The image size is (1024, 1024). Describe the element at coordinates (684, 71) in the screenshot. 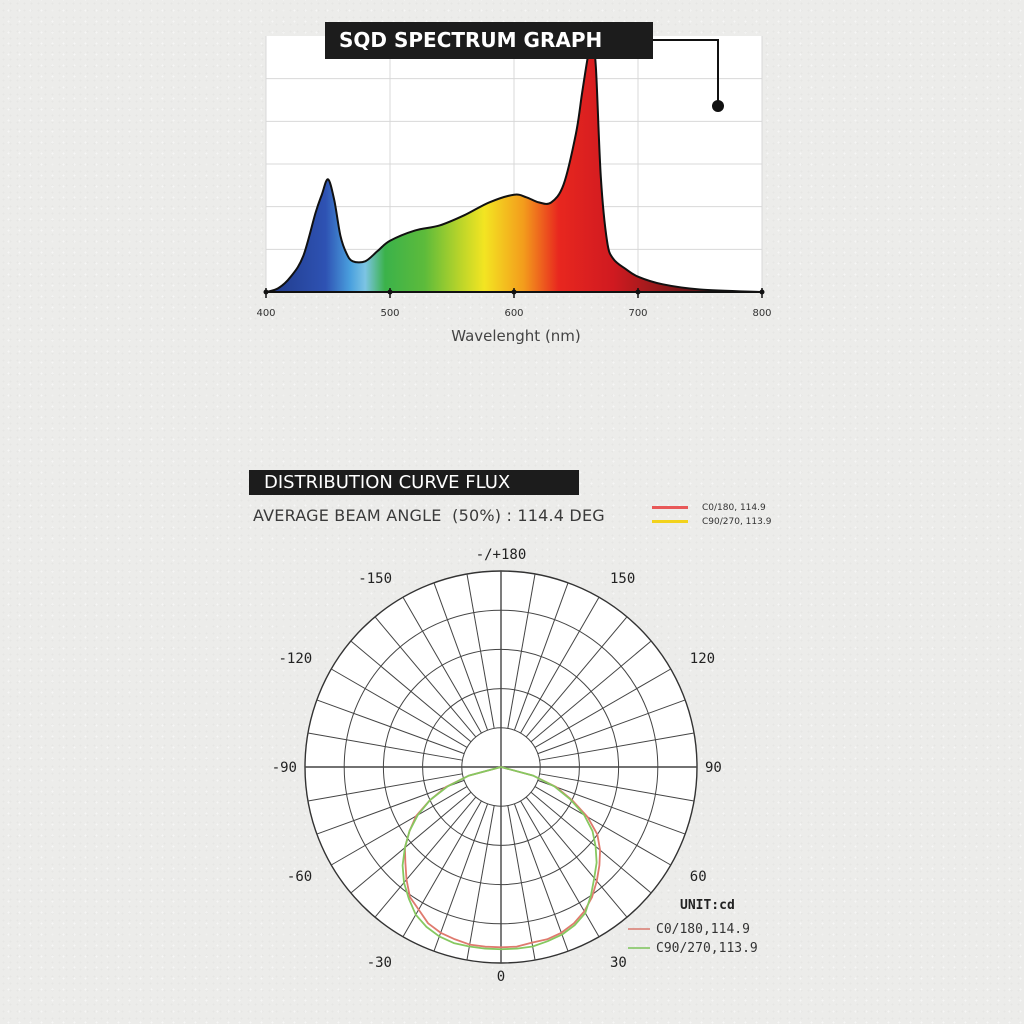

I see `title-connector-line` at that location.